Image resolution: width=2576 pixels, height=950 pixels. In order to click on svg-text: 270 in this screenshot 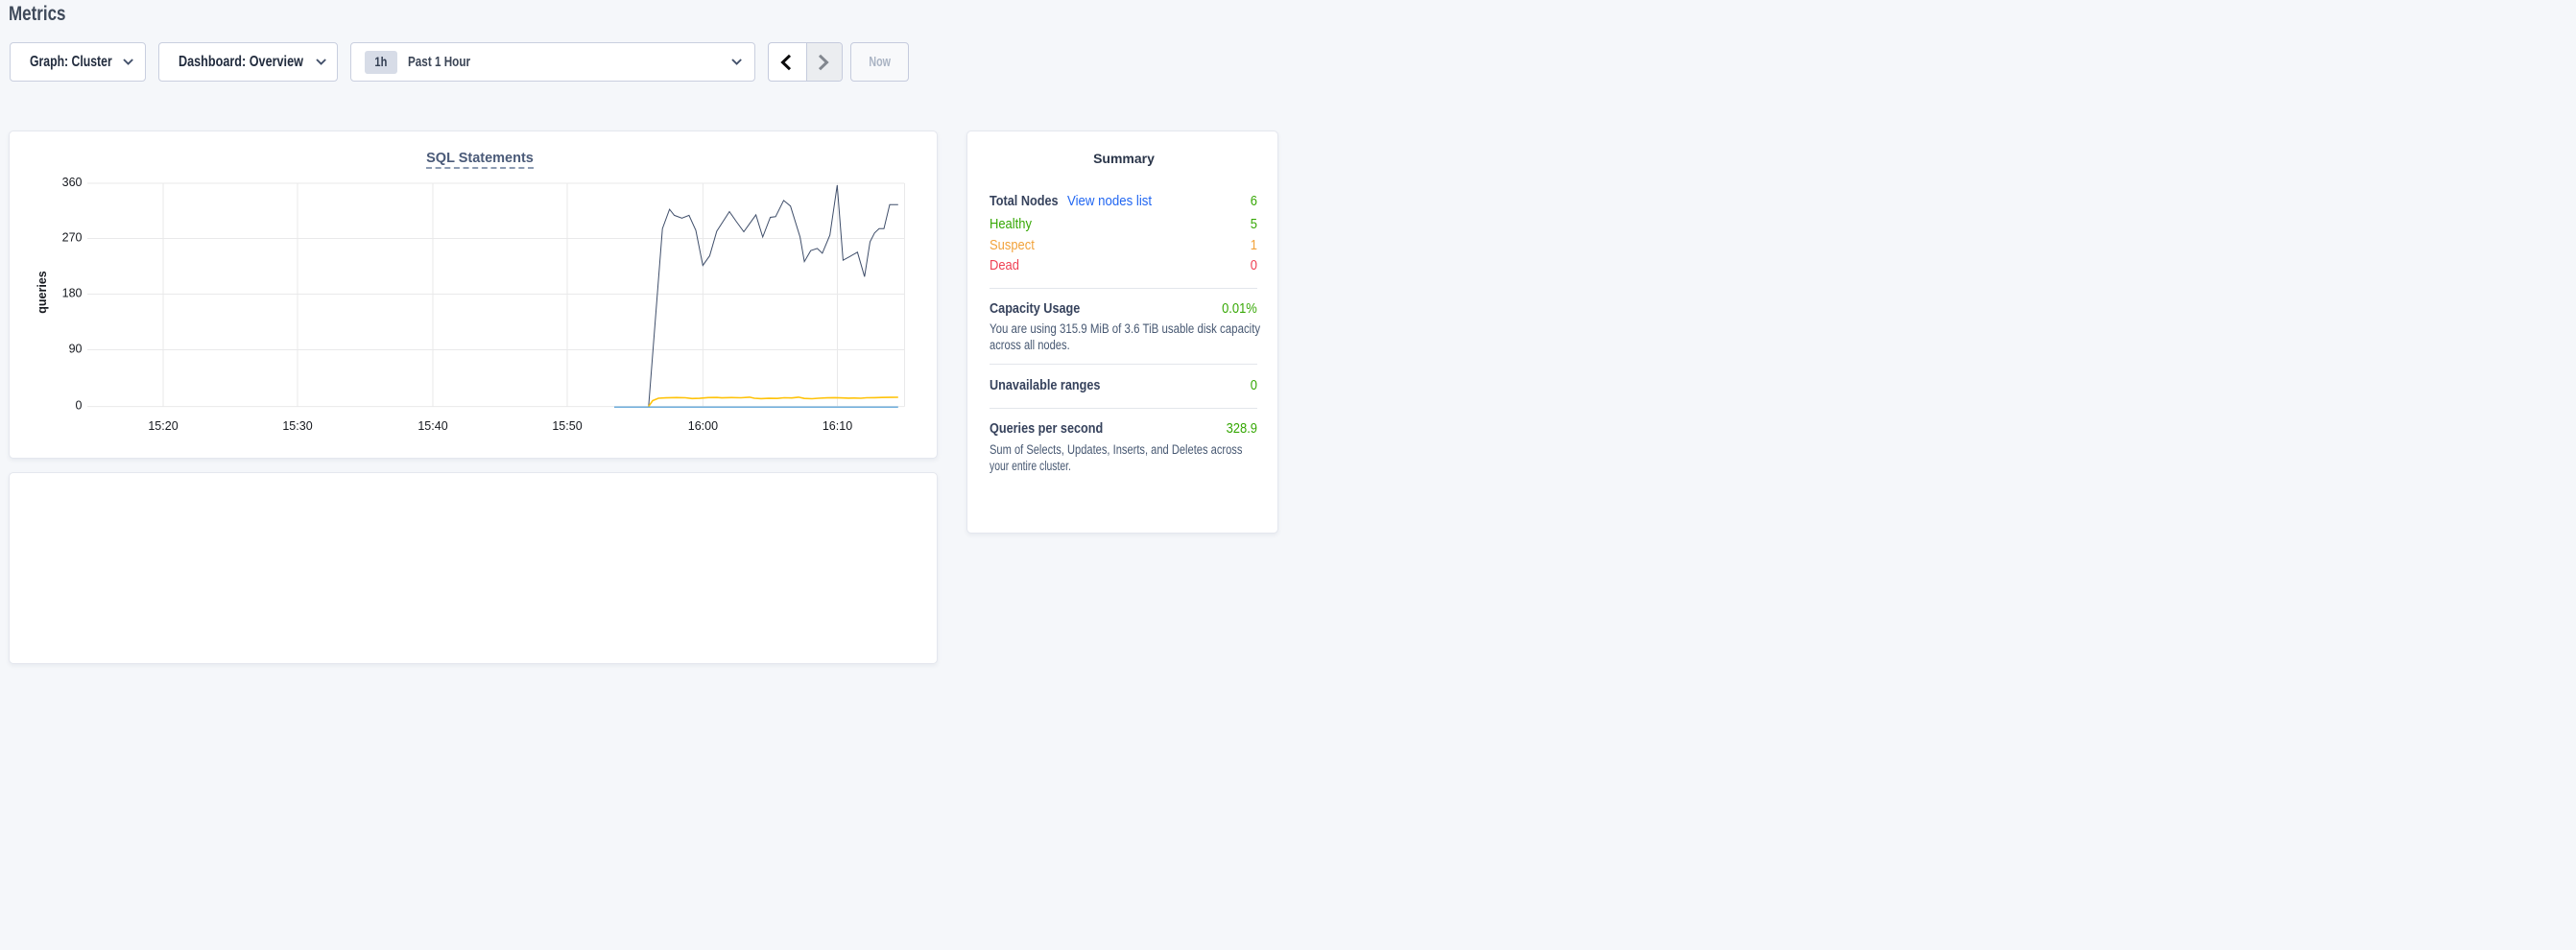, I will do `click(72, 237)`.